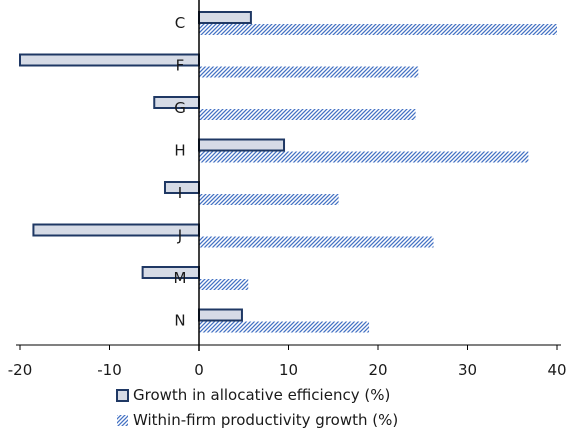 The width and height of the screenshot is (569, 439). I want to click on category-label-H: H, so click(179, 151).